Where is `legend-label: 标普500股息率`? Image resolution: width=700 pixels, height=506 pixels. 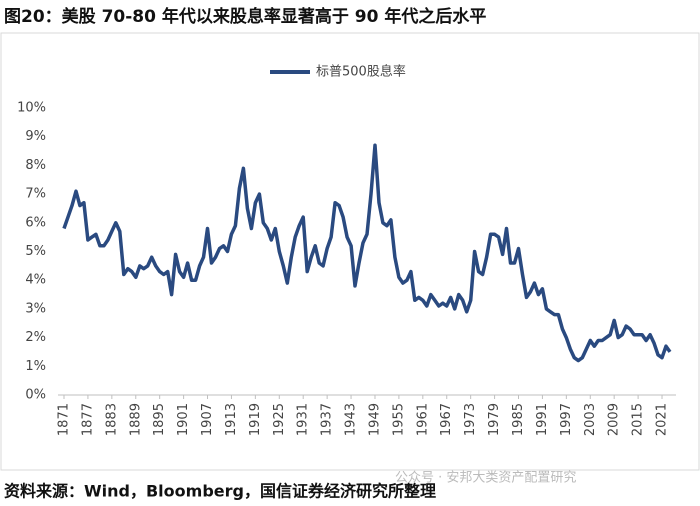
legend-label: 标普500股息率 is located at coordinates (361, 72).